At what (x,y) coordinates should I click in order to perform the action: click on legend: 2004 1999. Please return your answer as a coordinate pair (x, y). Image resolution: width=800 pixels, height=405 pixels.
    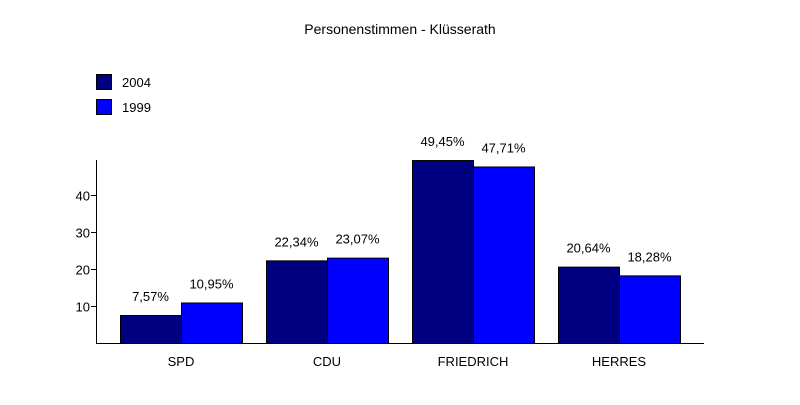
    Looking at the image, I should click on (123, 94).